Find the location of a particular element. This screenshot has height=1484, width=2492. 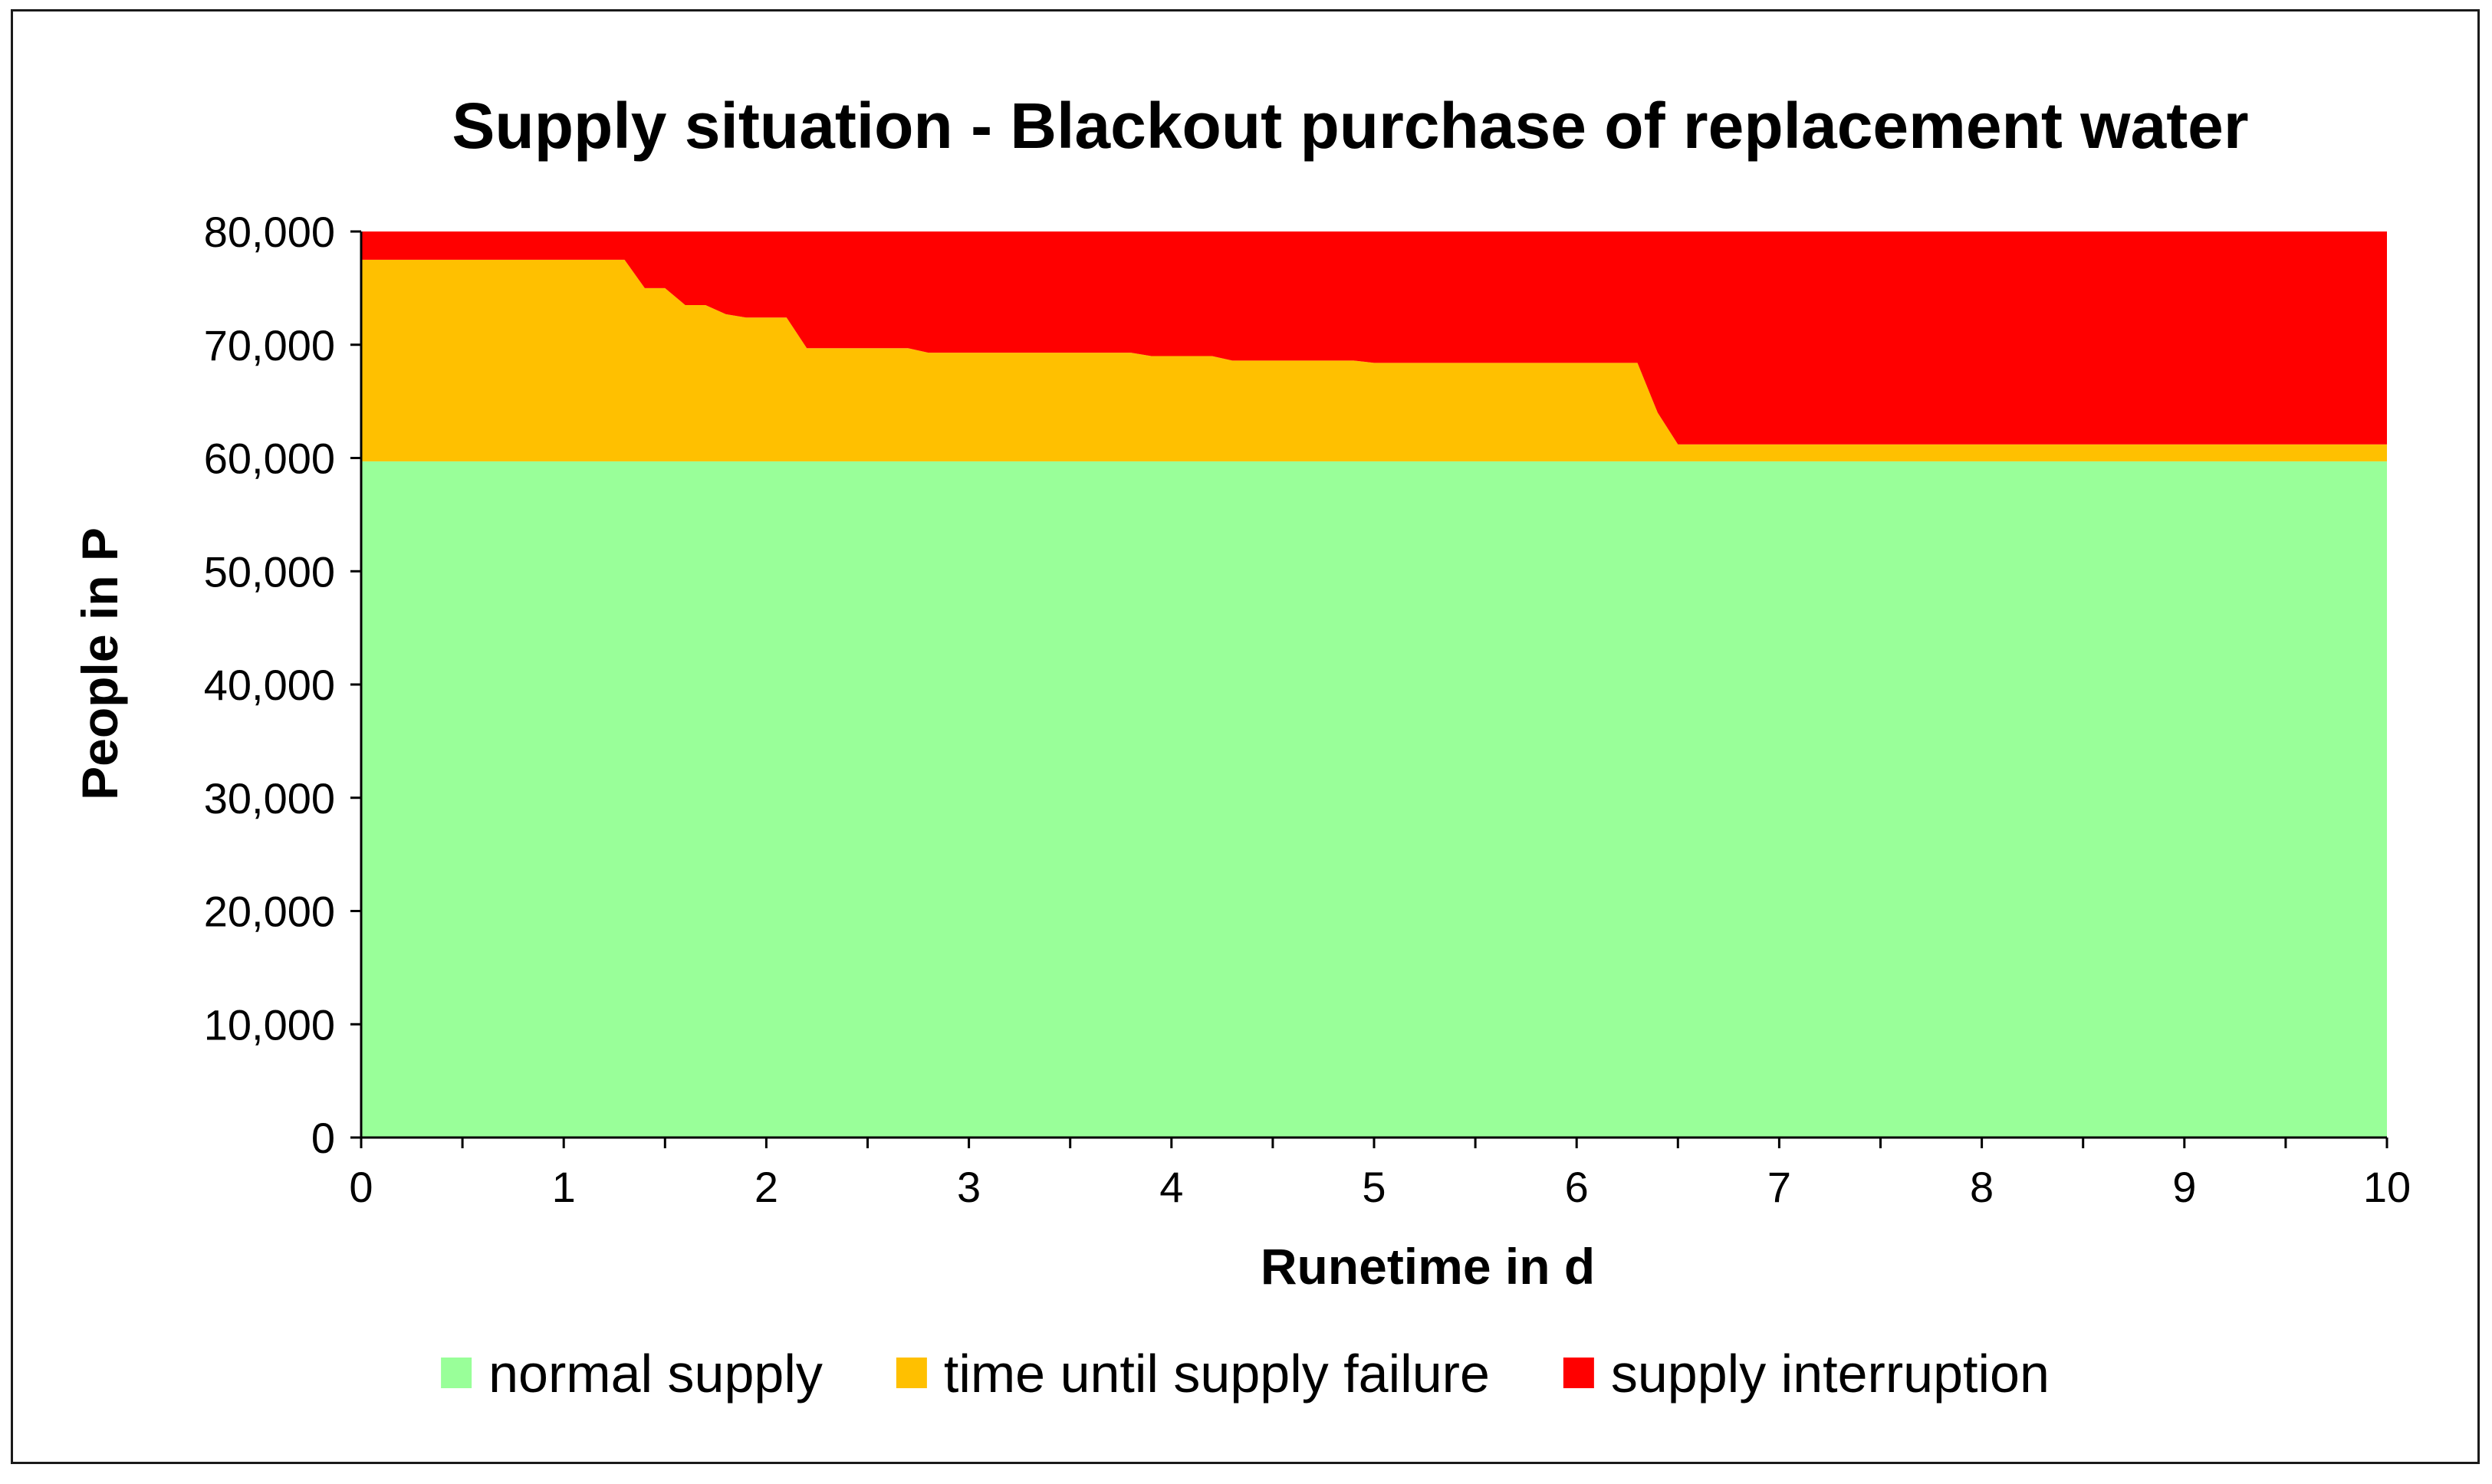

x-tick-label: 1 is located at coordinates (564, 1187).